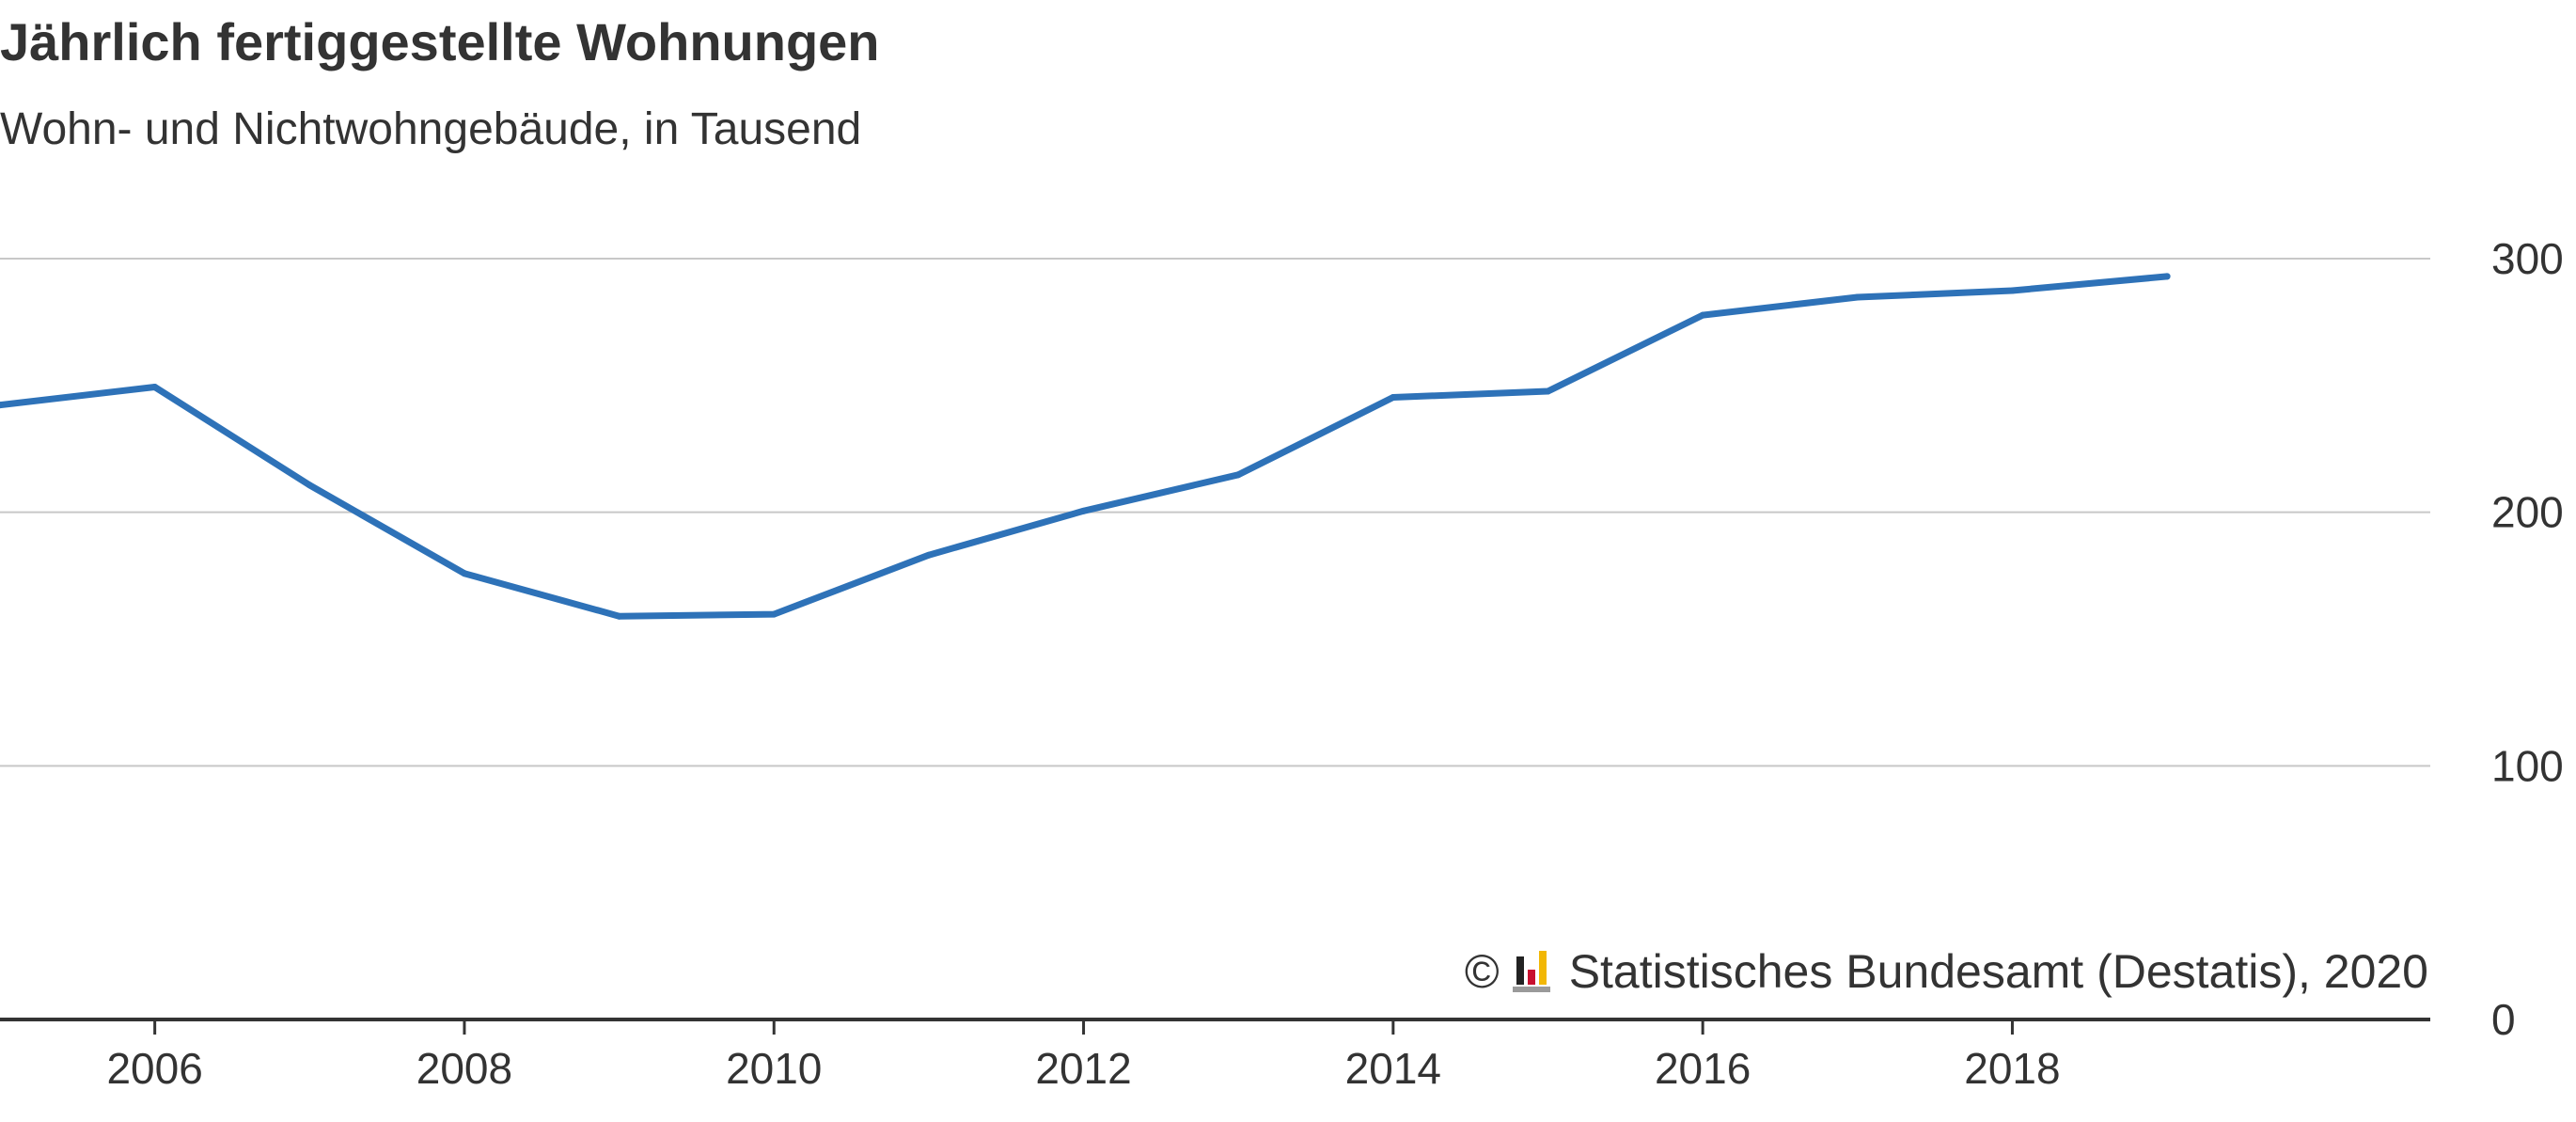  What do you see at coordinates (440, 41) in the screenshot?
I see `chart-title: Jährlich fertiggestellte Wohnungen` at bounding box center [440, 41].